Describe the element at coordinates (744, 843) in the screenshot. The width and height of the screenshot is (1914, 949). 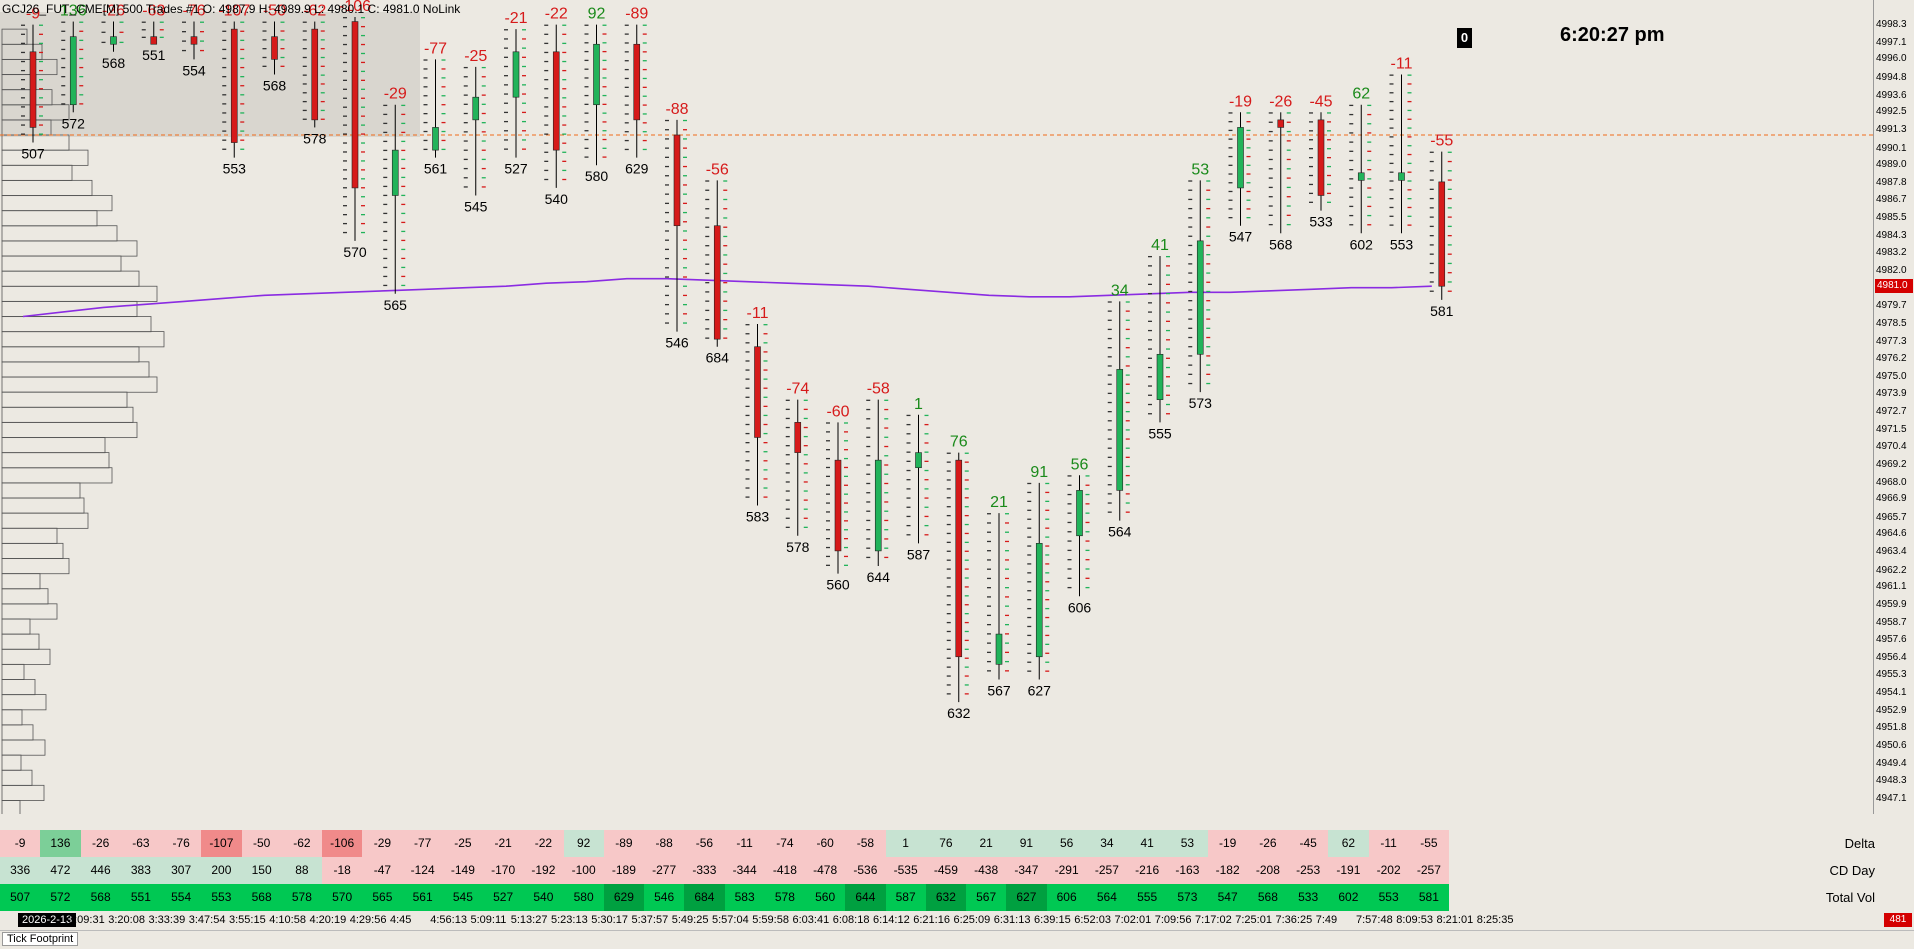
I see `table-cell: -11` at that location.